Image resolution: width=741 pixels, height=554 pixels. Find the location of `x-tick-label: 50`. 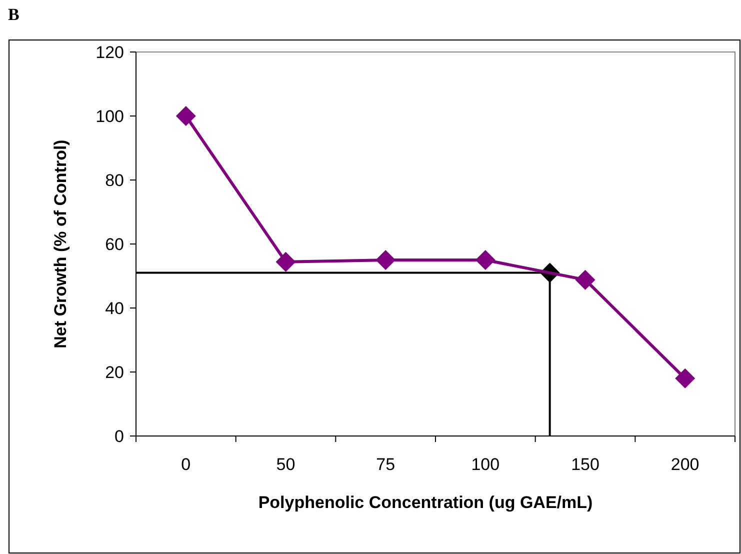

x-tick-label: 50 is located at coordinates (286, 464).